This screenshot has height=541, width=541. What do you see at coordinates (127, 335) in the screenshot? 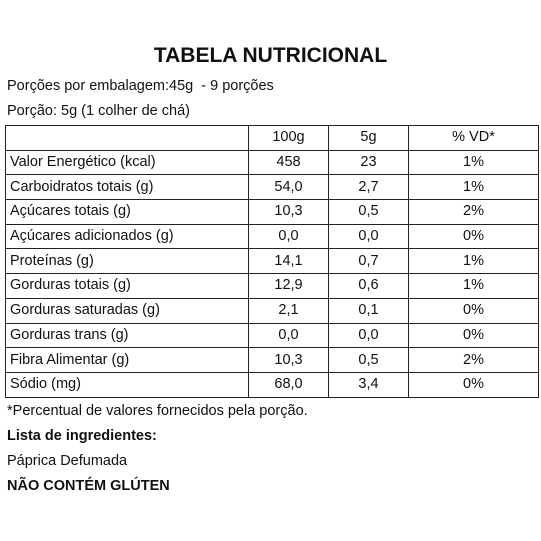
I see `nutrient-name: Gorduras trans (g)` at bounding box center [127, 335].